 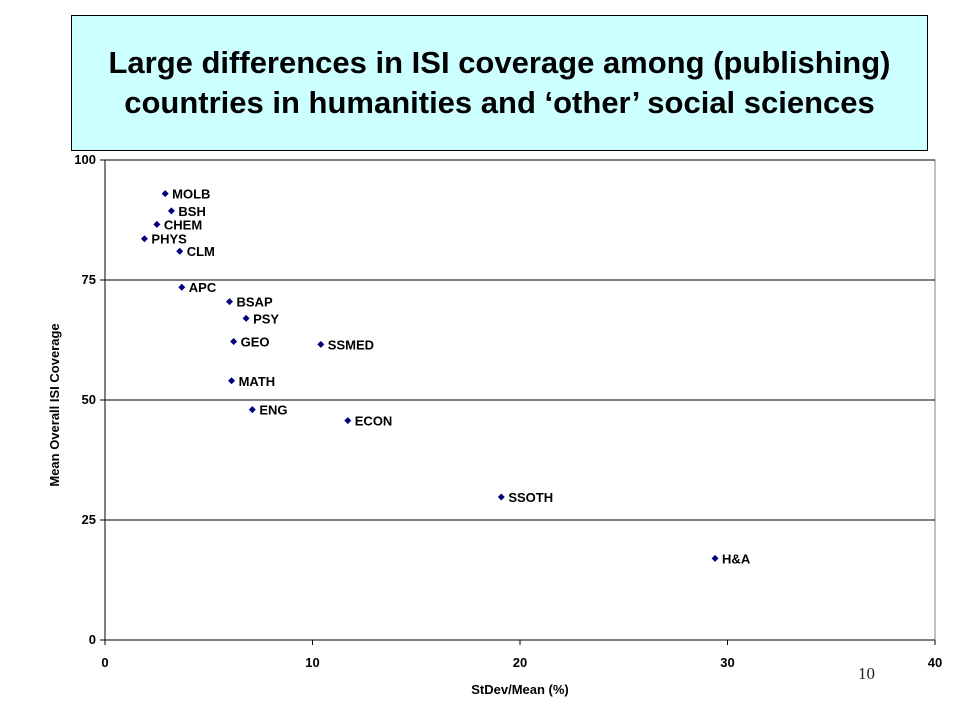 What do you see at coordinates (169, 239) in the screenshot?
I see `point-label: PHYS` at bounding box center [169, 239].